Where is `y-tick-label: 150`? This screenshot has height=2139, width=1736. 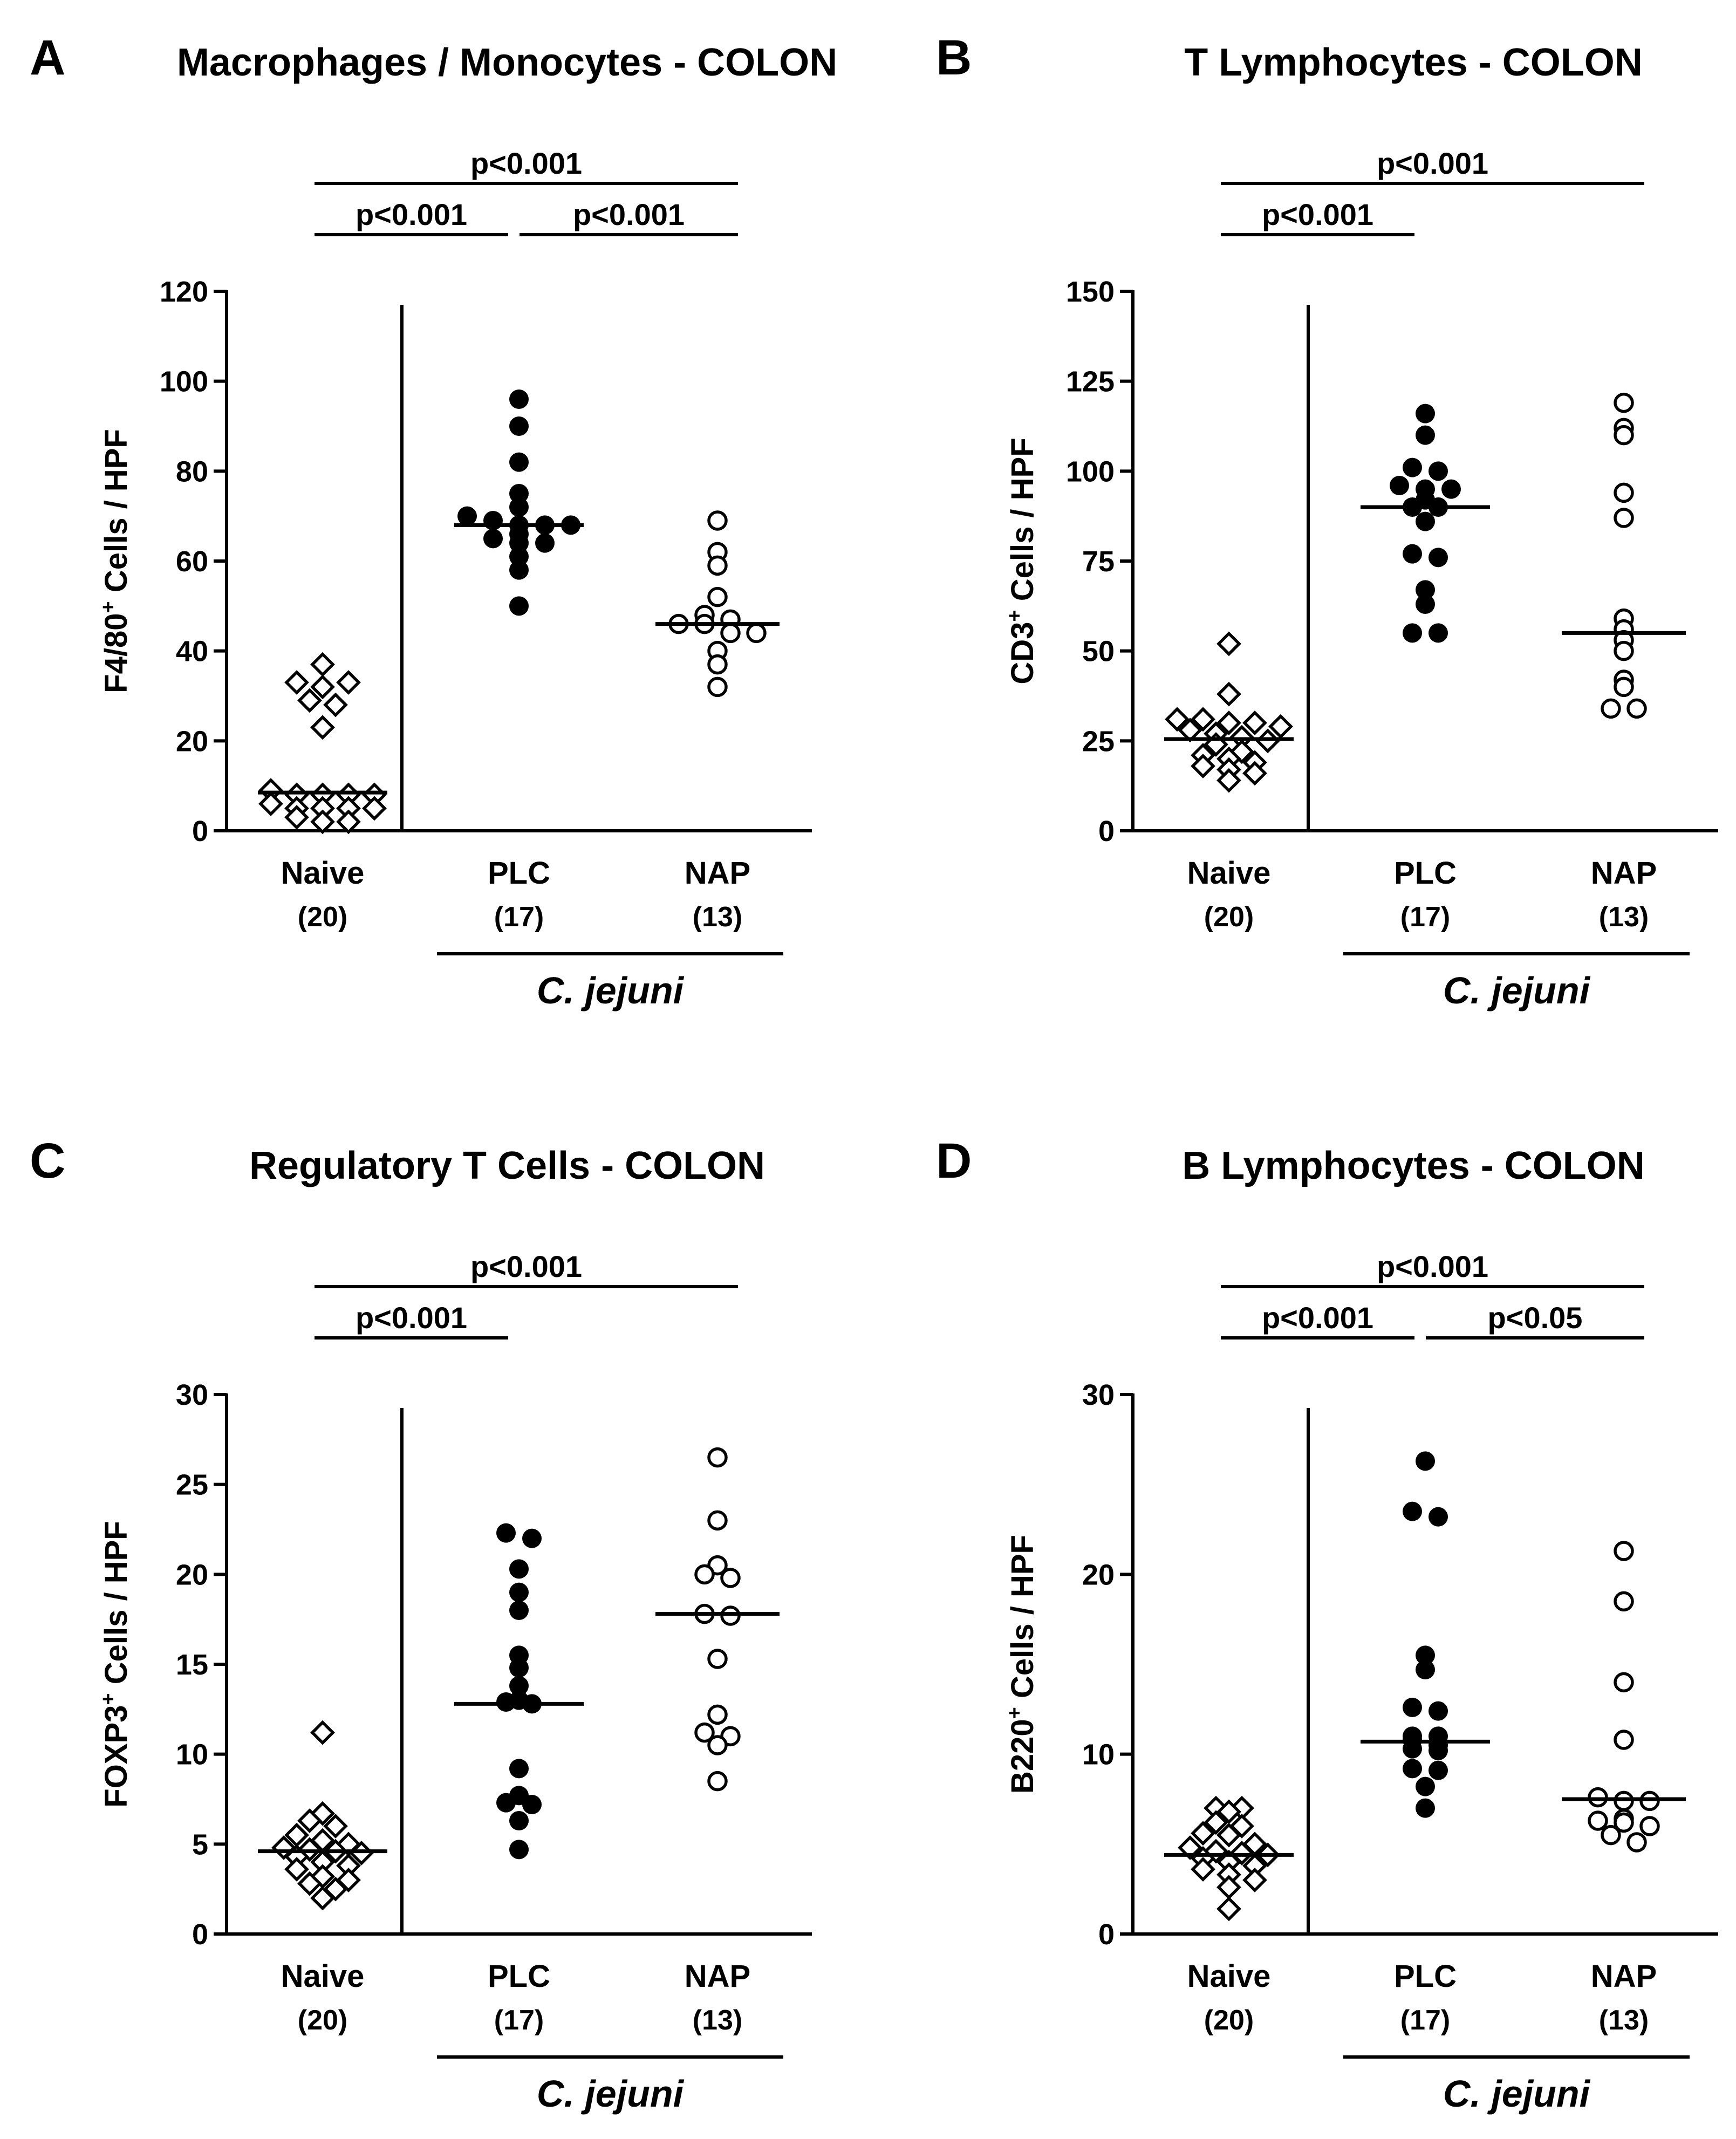
y-tick-label: 150 is located at coordinates (1090, 292).